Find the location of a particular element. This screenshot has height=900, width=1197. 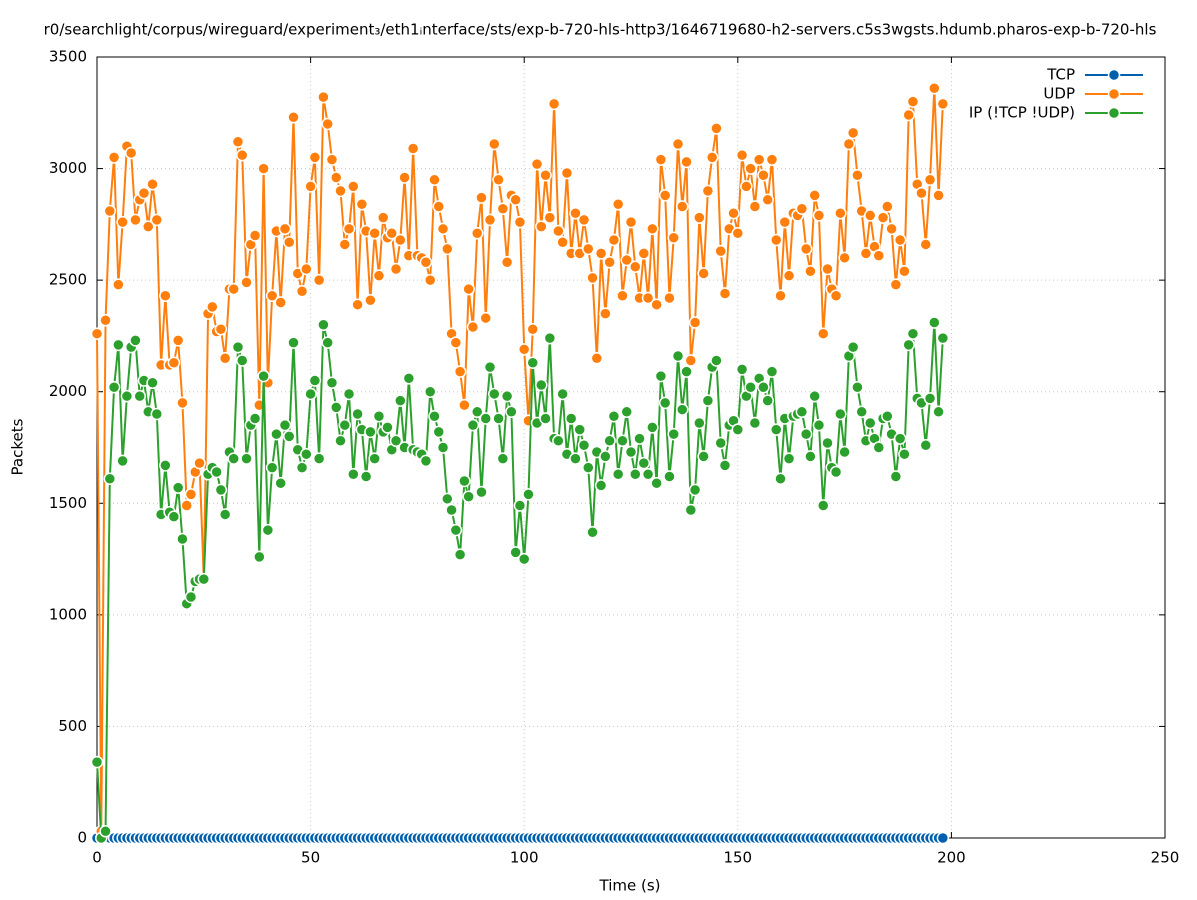

y-tick-label: 1000 is located at coordinates (68, 614).